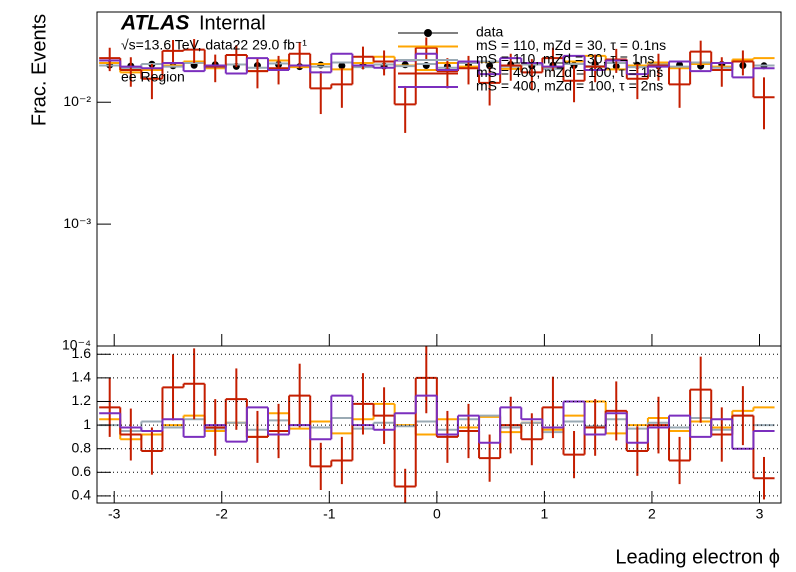 This screenshot has width=796, height=572. Describe the element at coordinates (82, 377) in the screenshot. I see `y-tick-label: 1.4` at that location.